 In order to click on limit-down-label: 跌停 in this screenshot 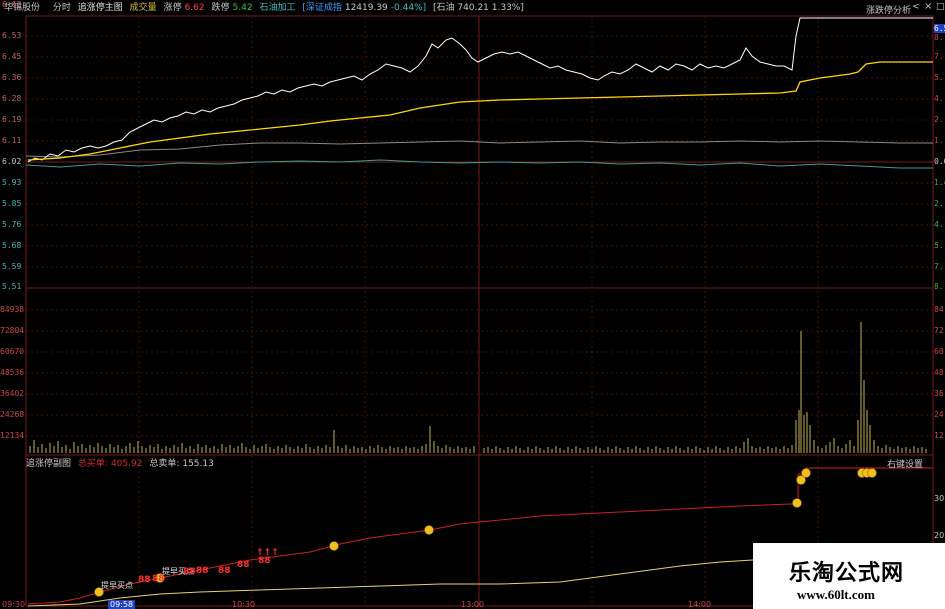, I will do `click(220, 8)`.